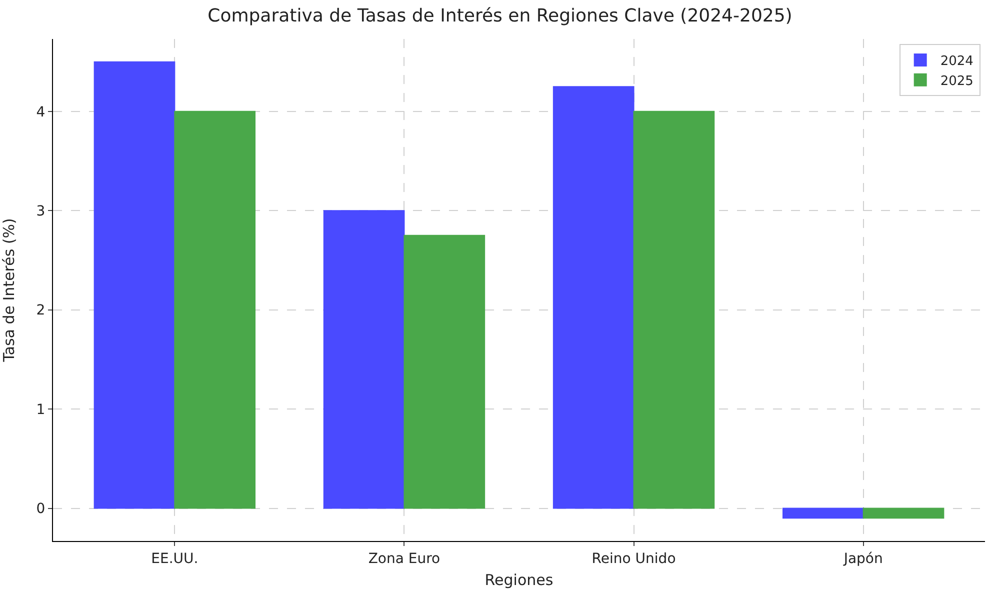  Describe the element at coordinates (957, 62) in the screenshot. I see `legend-label: 2024` at that location.